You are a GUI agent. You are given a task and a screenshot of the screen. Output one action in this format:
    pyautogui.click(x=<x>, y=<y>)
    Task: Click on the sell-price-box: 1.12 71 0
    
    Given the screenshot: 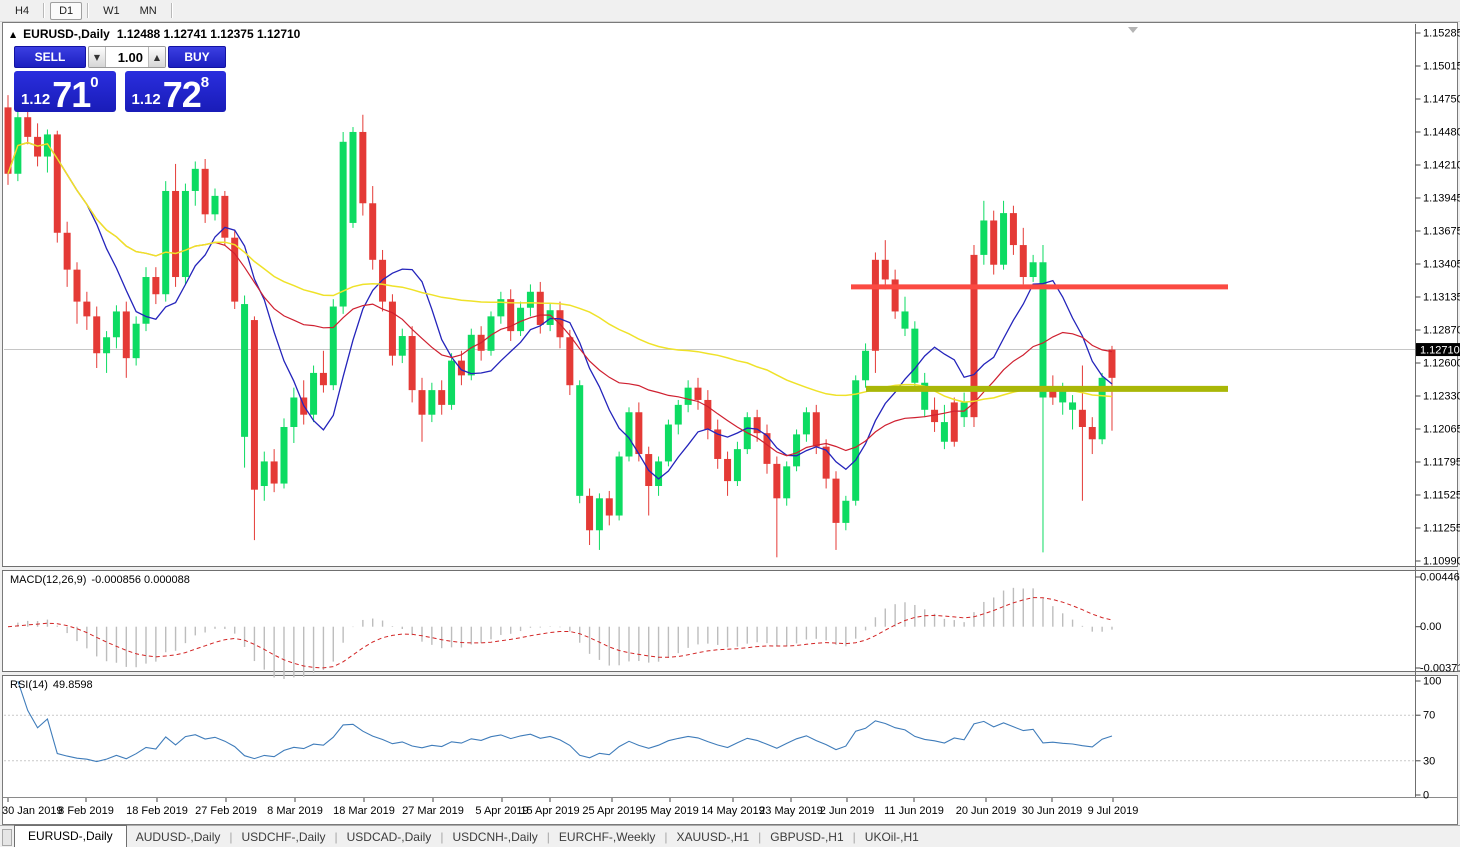 What is the action you would take?
    pyautogui.click(x=65, y=93)
    